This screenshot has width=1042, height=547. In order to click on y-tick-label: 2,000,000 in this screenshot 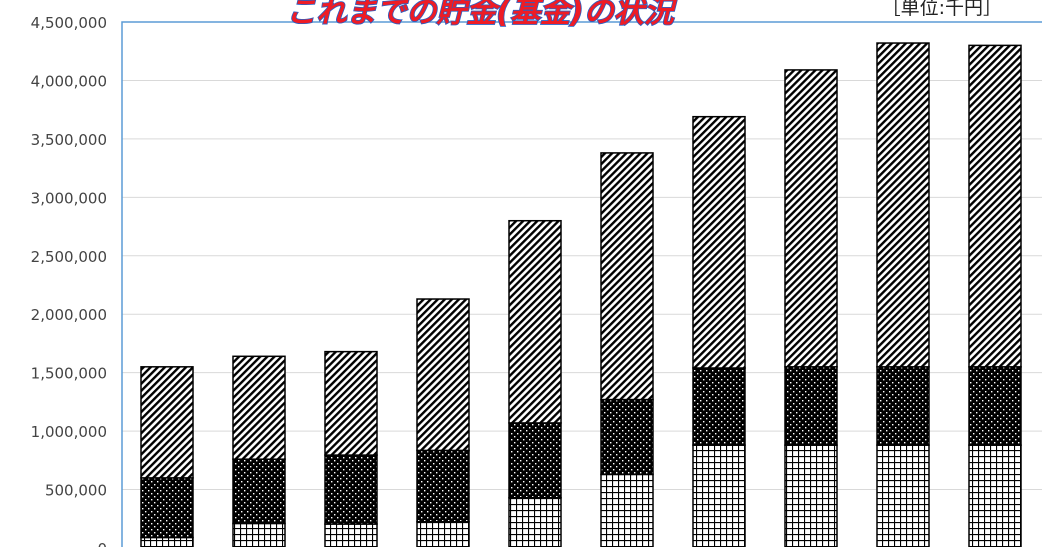, I will do `click(69, 315)`.